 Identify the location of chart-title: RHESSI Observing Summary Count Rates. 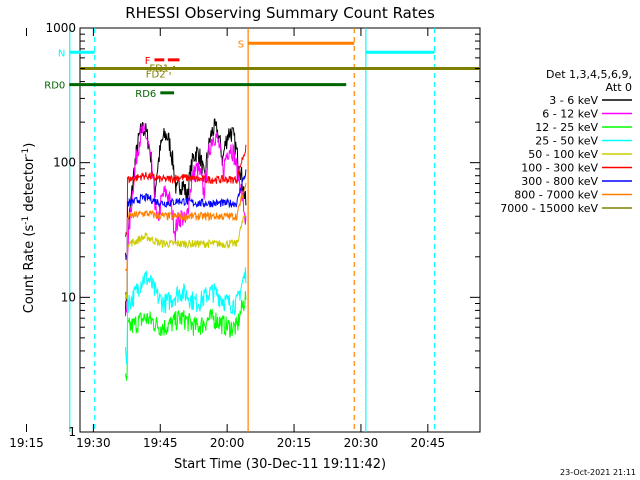
(280, 13).